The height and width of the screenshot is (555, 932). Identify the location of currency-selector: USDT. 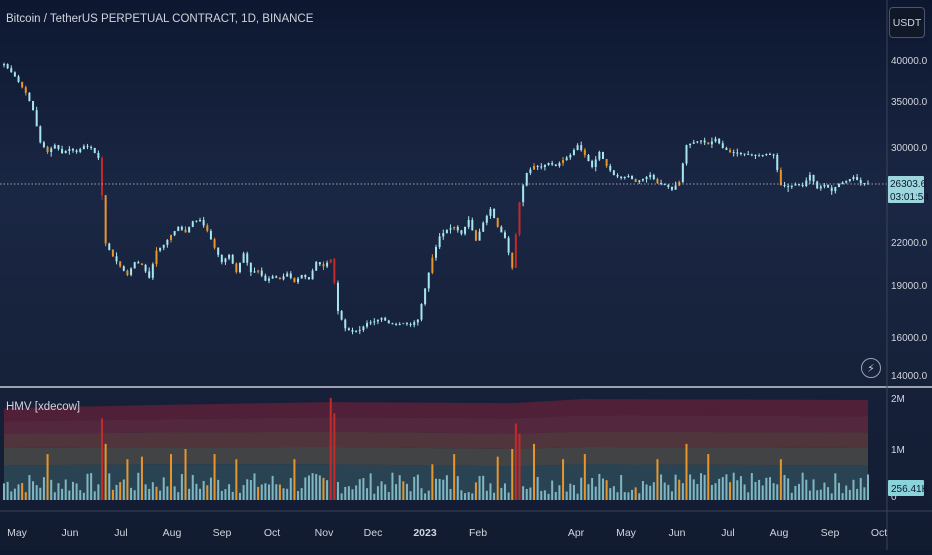
(907, 22).